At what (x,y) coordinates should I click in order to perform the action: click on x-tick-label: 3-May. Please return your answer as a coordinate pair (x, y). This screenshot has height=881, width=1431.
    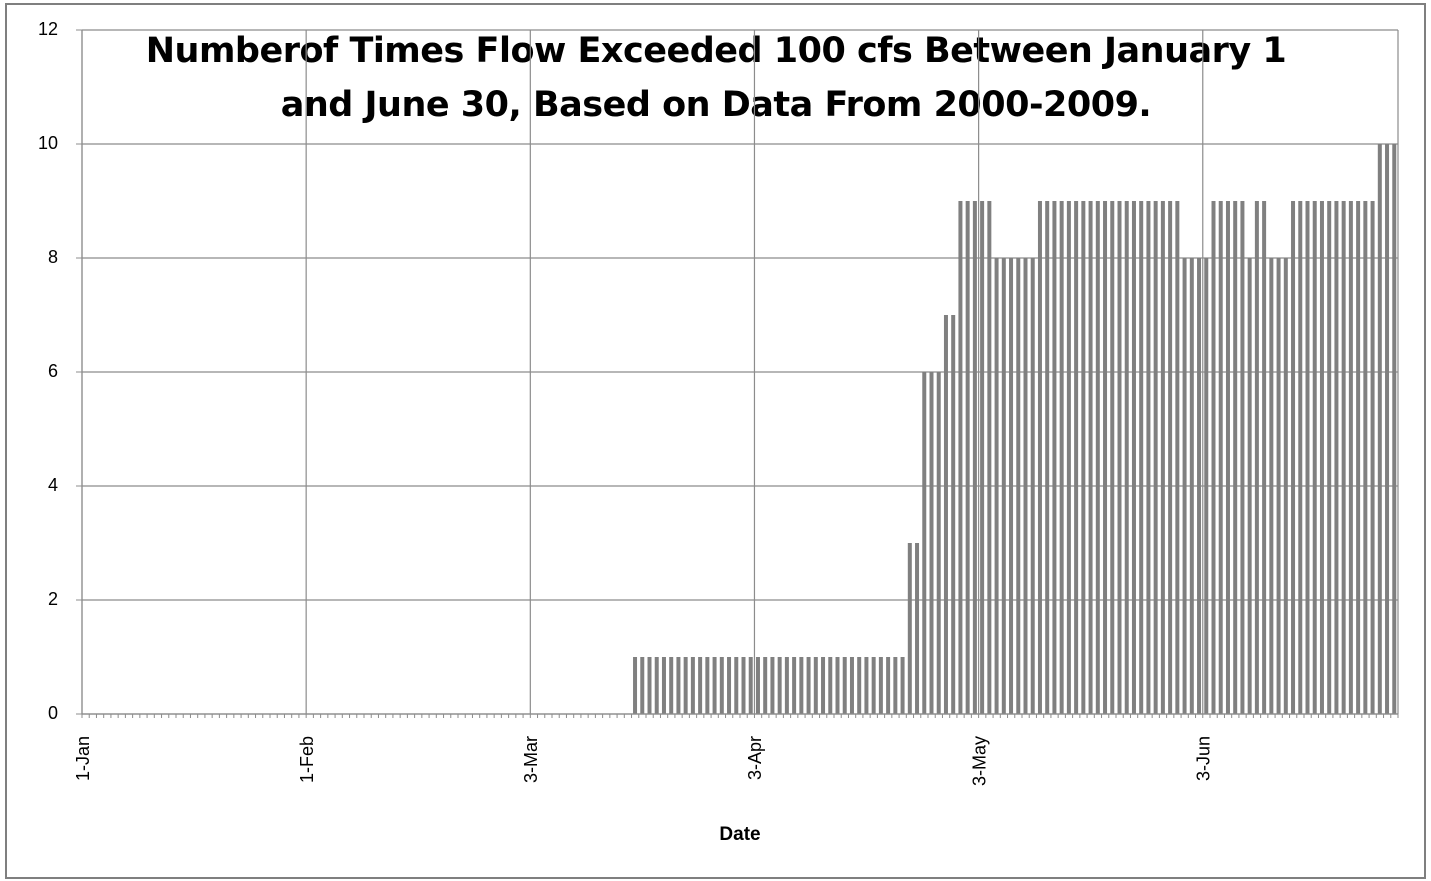
    Looking at the image, I should click on (979, 761).